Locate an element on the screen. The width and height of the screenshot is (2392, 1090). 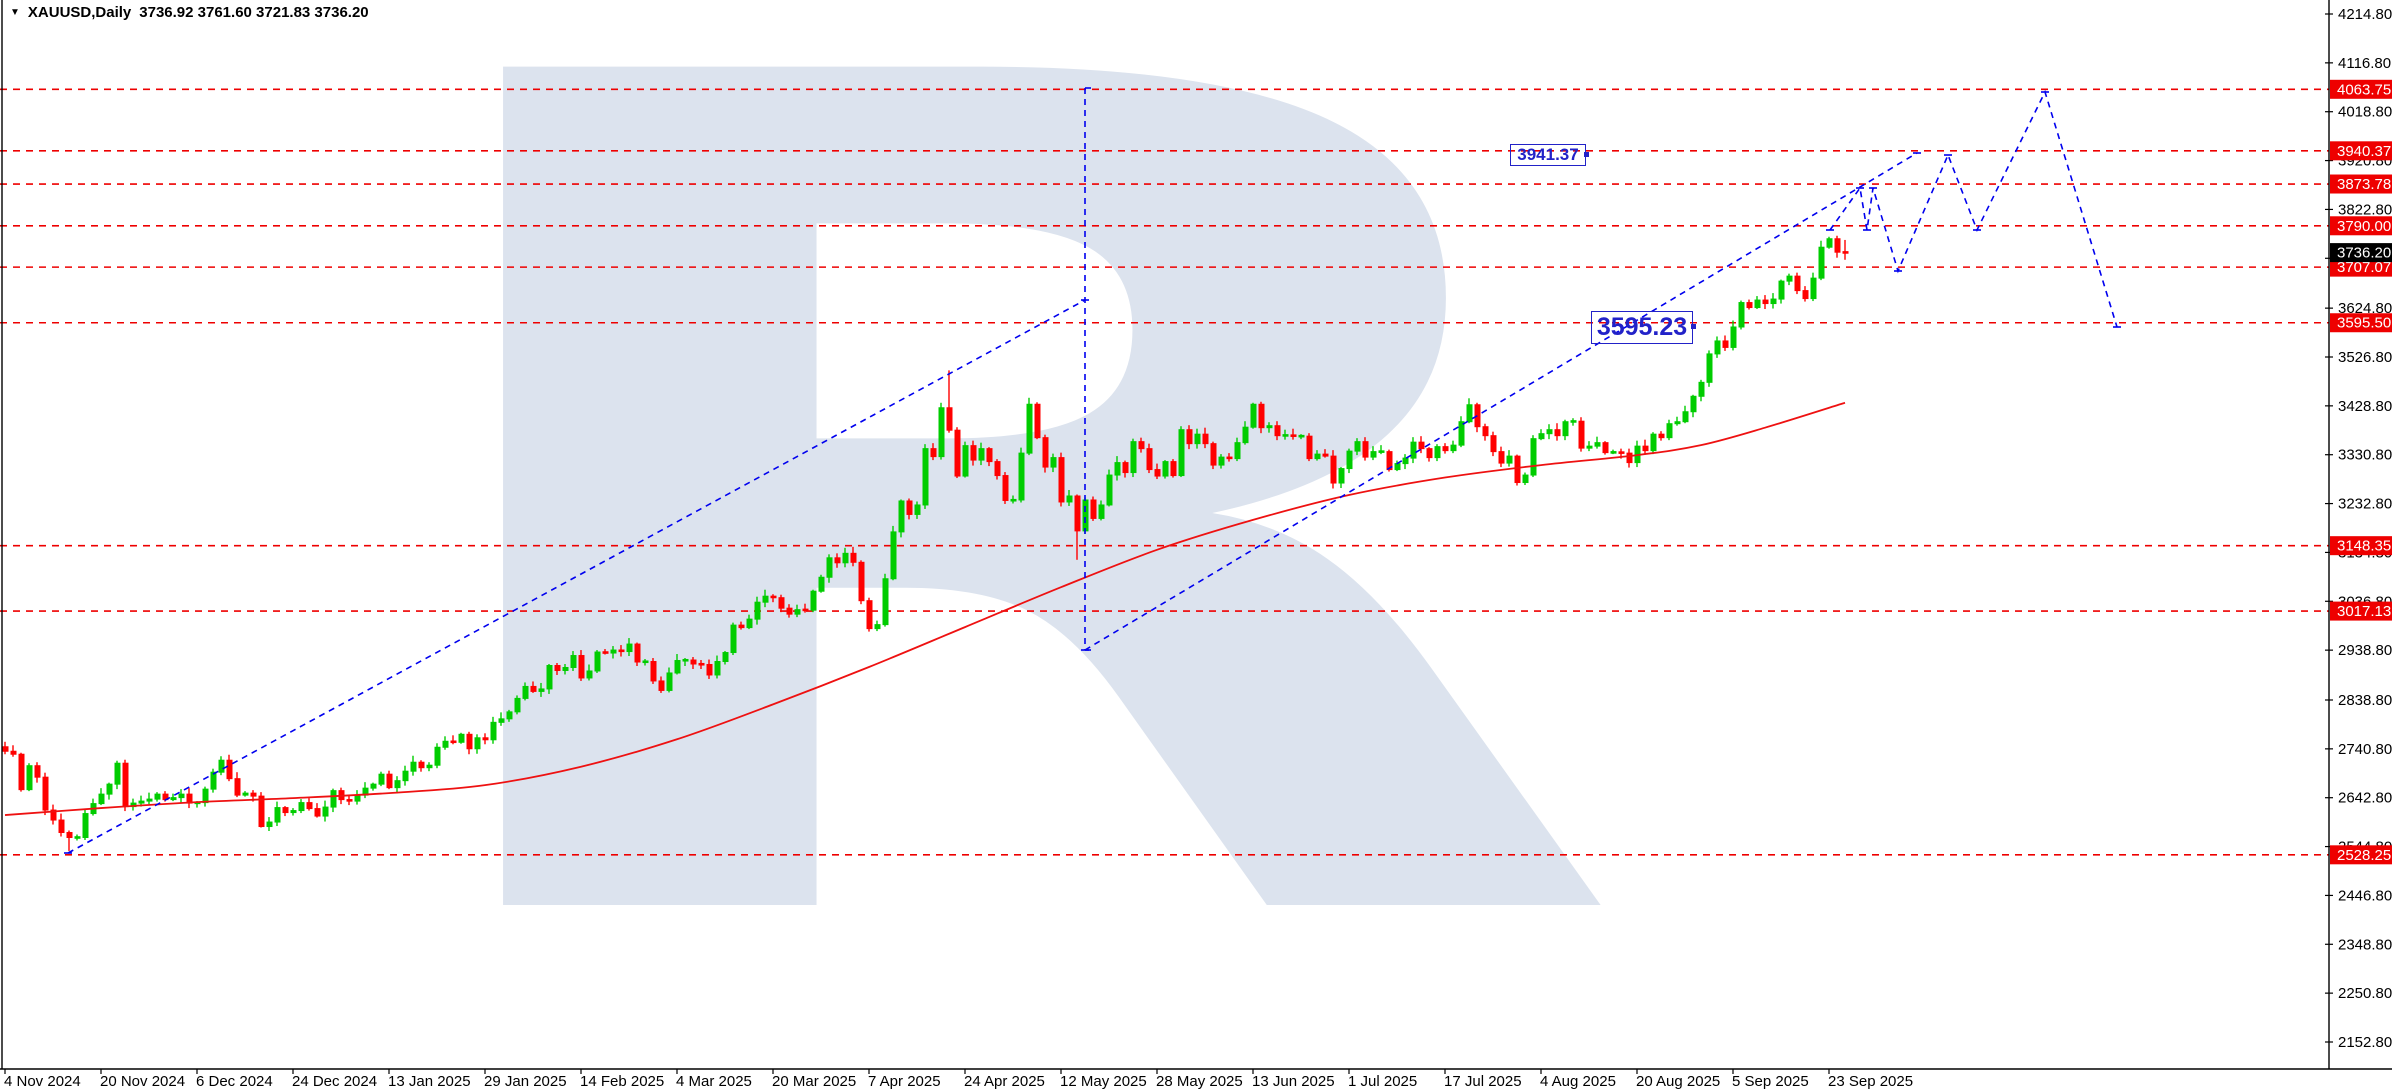
x-axis-date-label: 29 Jan 2025 is located at coordinates (525, 1081).